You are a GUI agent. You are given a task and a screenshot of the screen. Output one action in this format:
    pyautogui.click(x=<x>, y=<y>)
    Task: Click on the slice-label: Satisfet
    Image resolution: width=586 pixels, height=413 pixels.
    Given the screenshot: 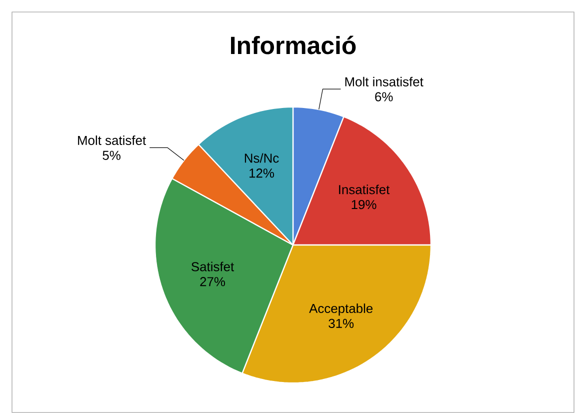 What is the action you would take?
    pyautogui.click(x=213, y=267)
    